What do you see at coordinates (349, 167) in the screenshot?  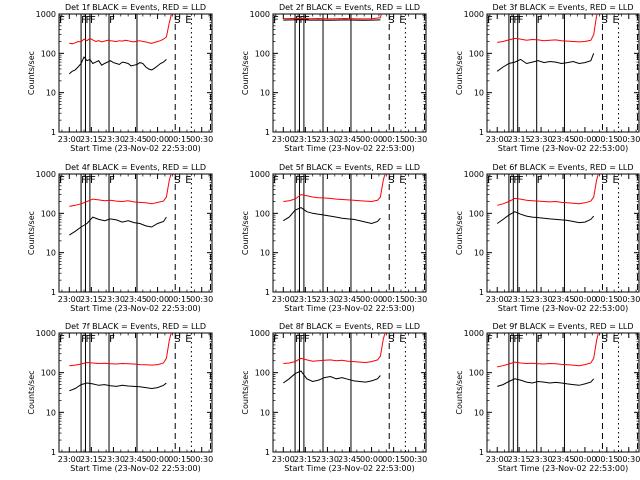 I see `chart-title: Det 5f BLACK = Events, RED = LLD` at bounding box center [349, 167].